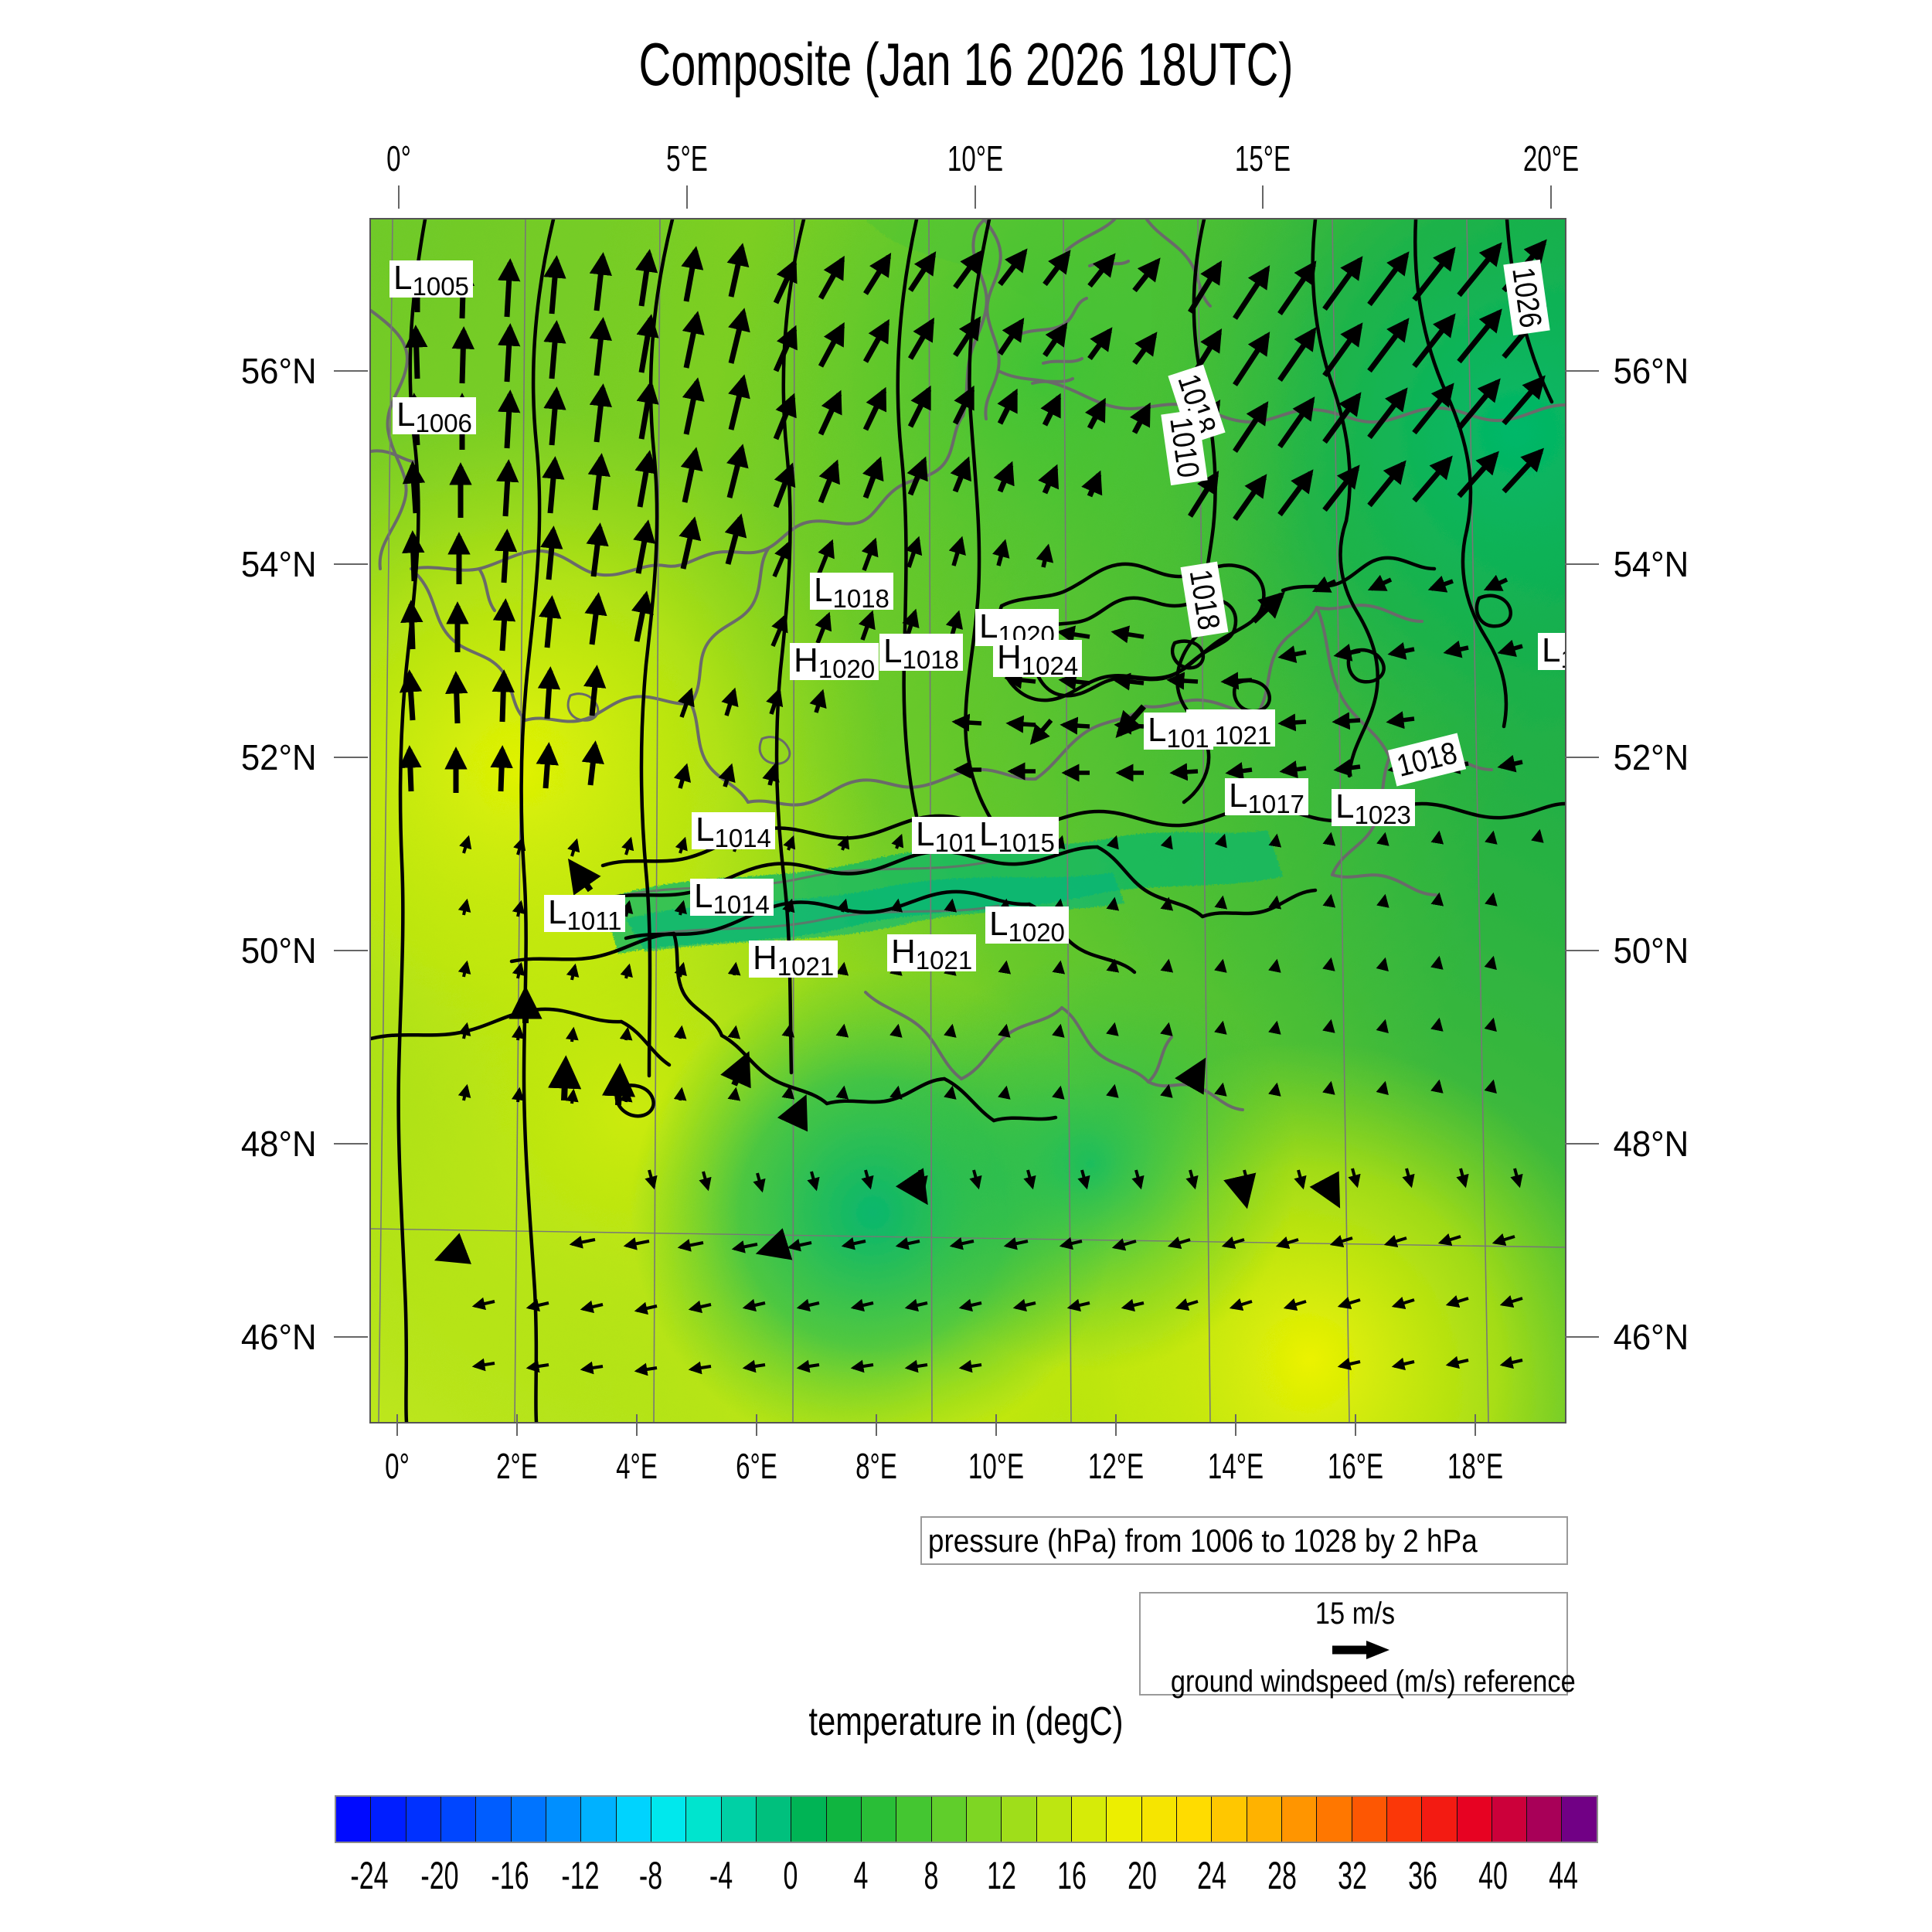 Image resolution: width=1932 pixels, height=1932 pixels. I want to click on axis-longitude-top: 0° 5°E 10°E 15°E 20°E, so click(966, 109).